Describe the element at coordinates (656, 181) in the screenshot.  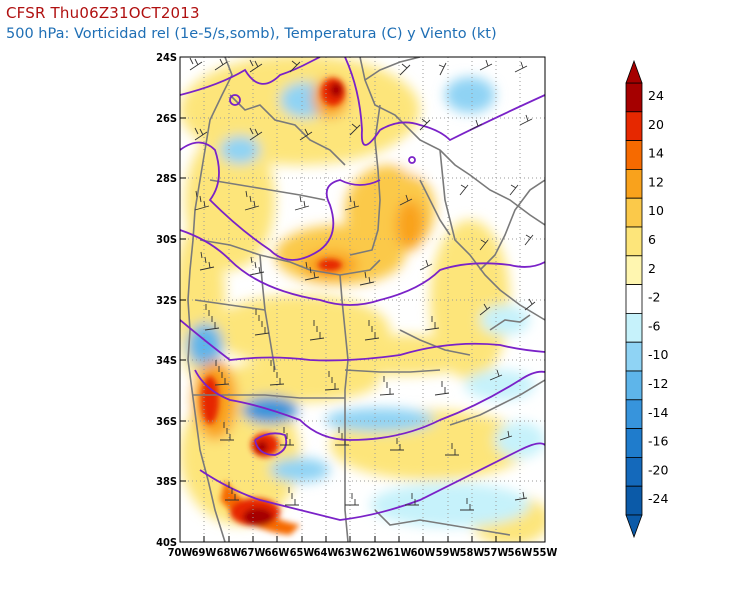
I see `colorbar-label: 12` at that location.